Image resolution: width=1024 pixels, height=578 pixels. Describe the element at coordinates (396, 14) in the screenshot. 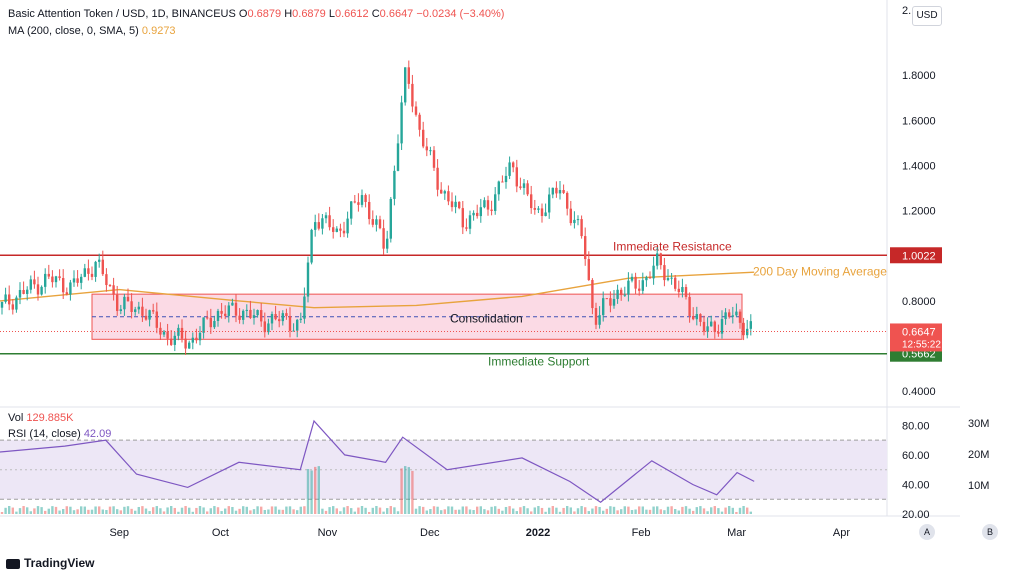

I see `close-value: 0.6647` at that location.